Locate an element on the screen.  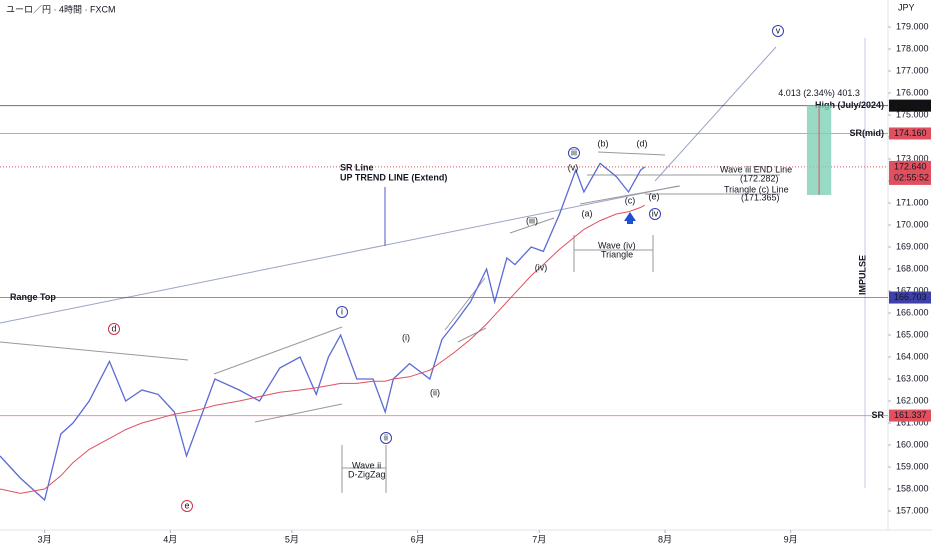
y-tick-label: 167.000 is located at coordinates (912, 290).